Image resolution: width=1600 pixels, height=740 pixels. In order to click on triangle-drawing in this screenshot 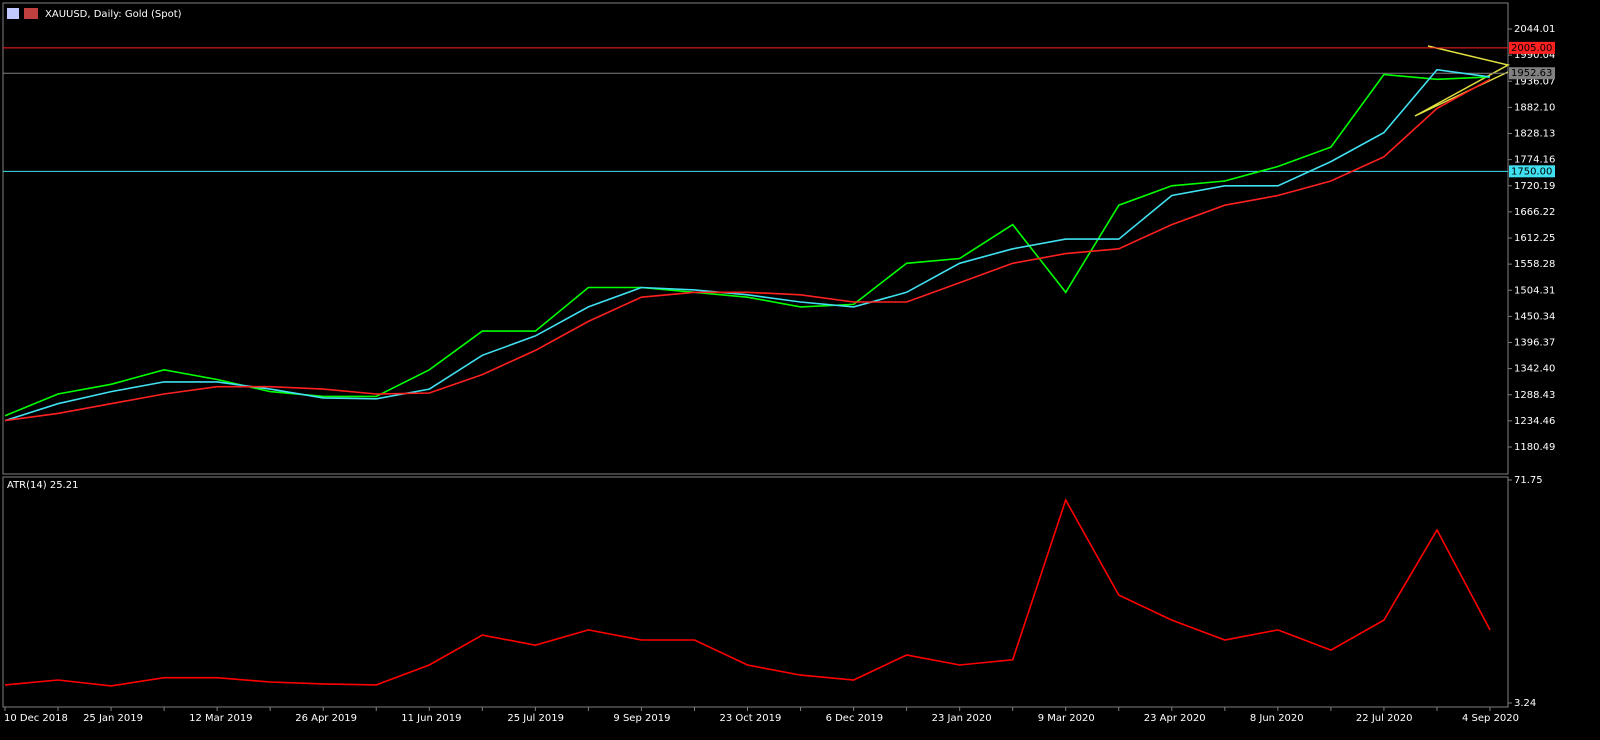, I will do `click(1462, 81)`.